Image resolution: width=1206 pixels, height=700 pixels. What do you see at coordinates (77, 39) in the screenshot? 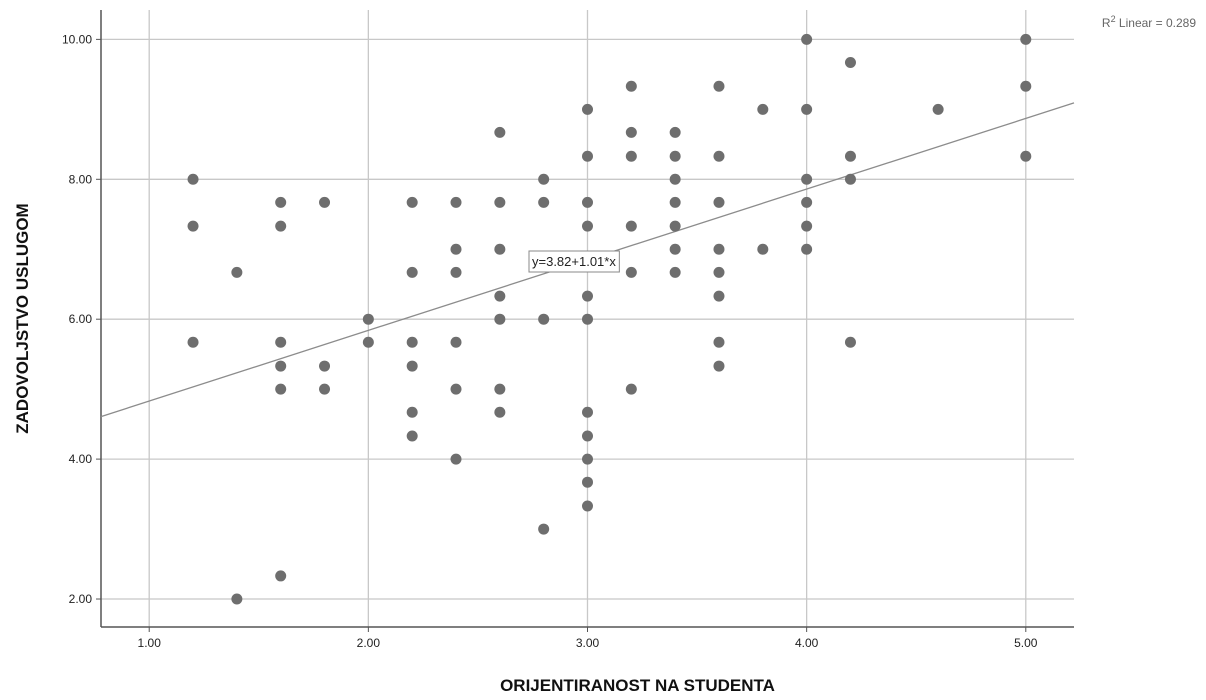
I see `y-tick-label: 10.00` at bounding box center [77, 39].